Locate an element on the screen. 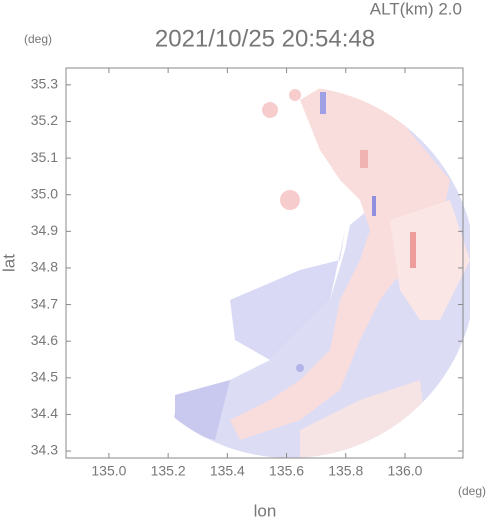 Image resolution: width=491 pixels, height=521 pixels. y-unit: (deg) is located at coordinates (38, 39).